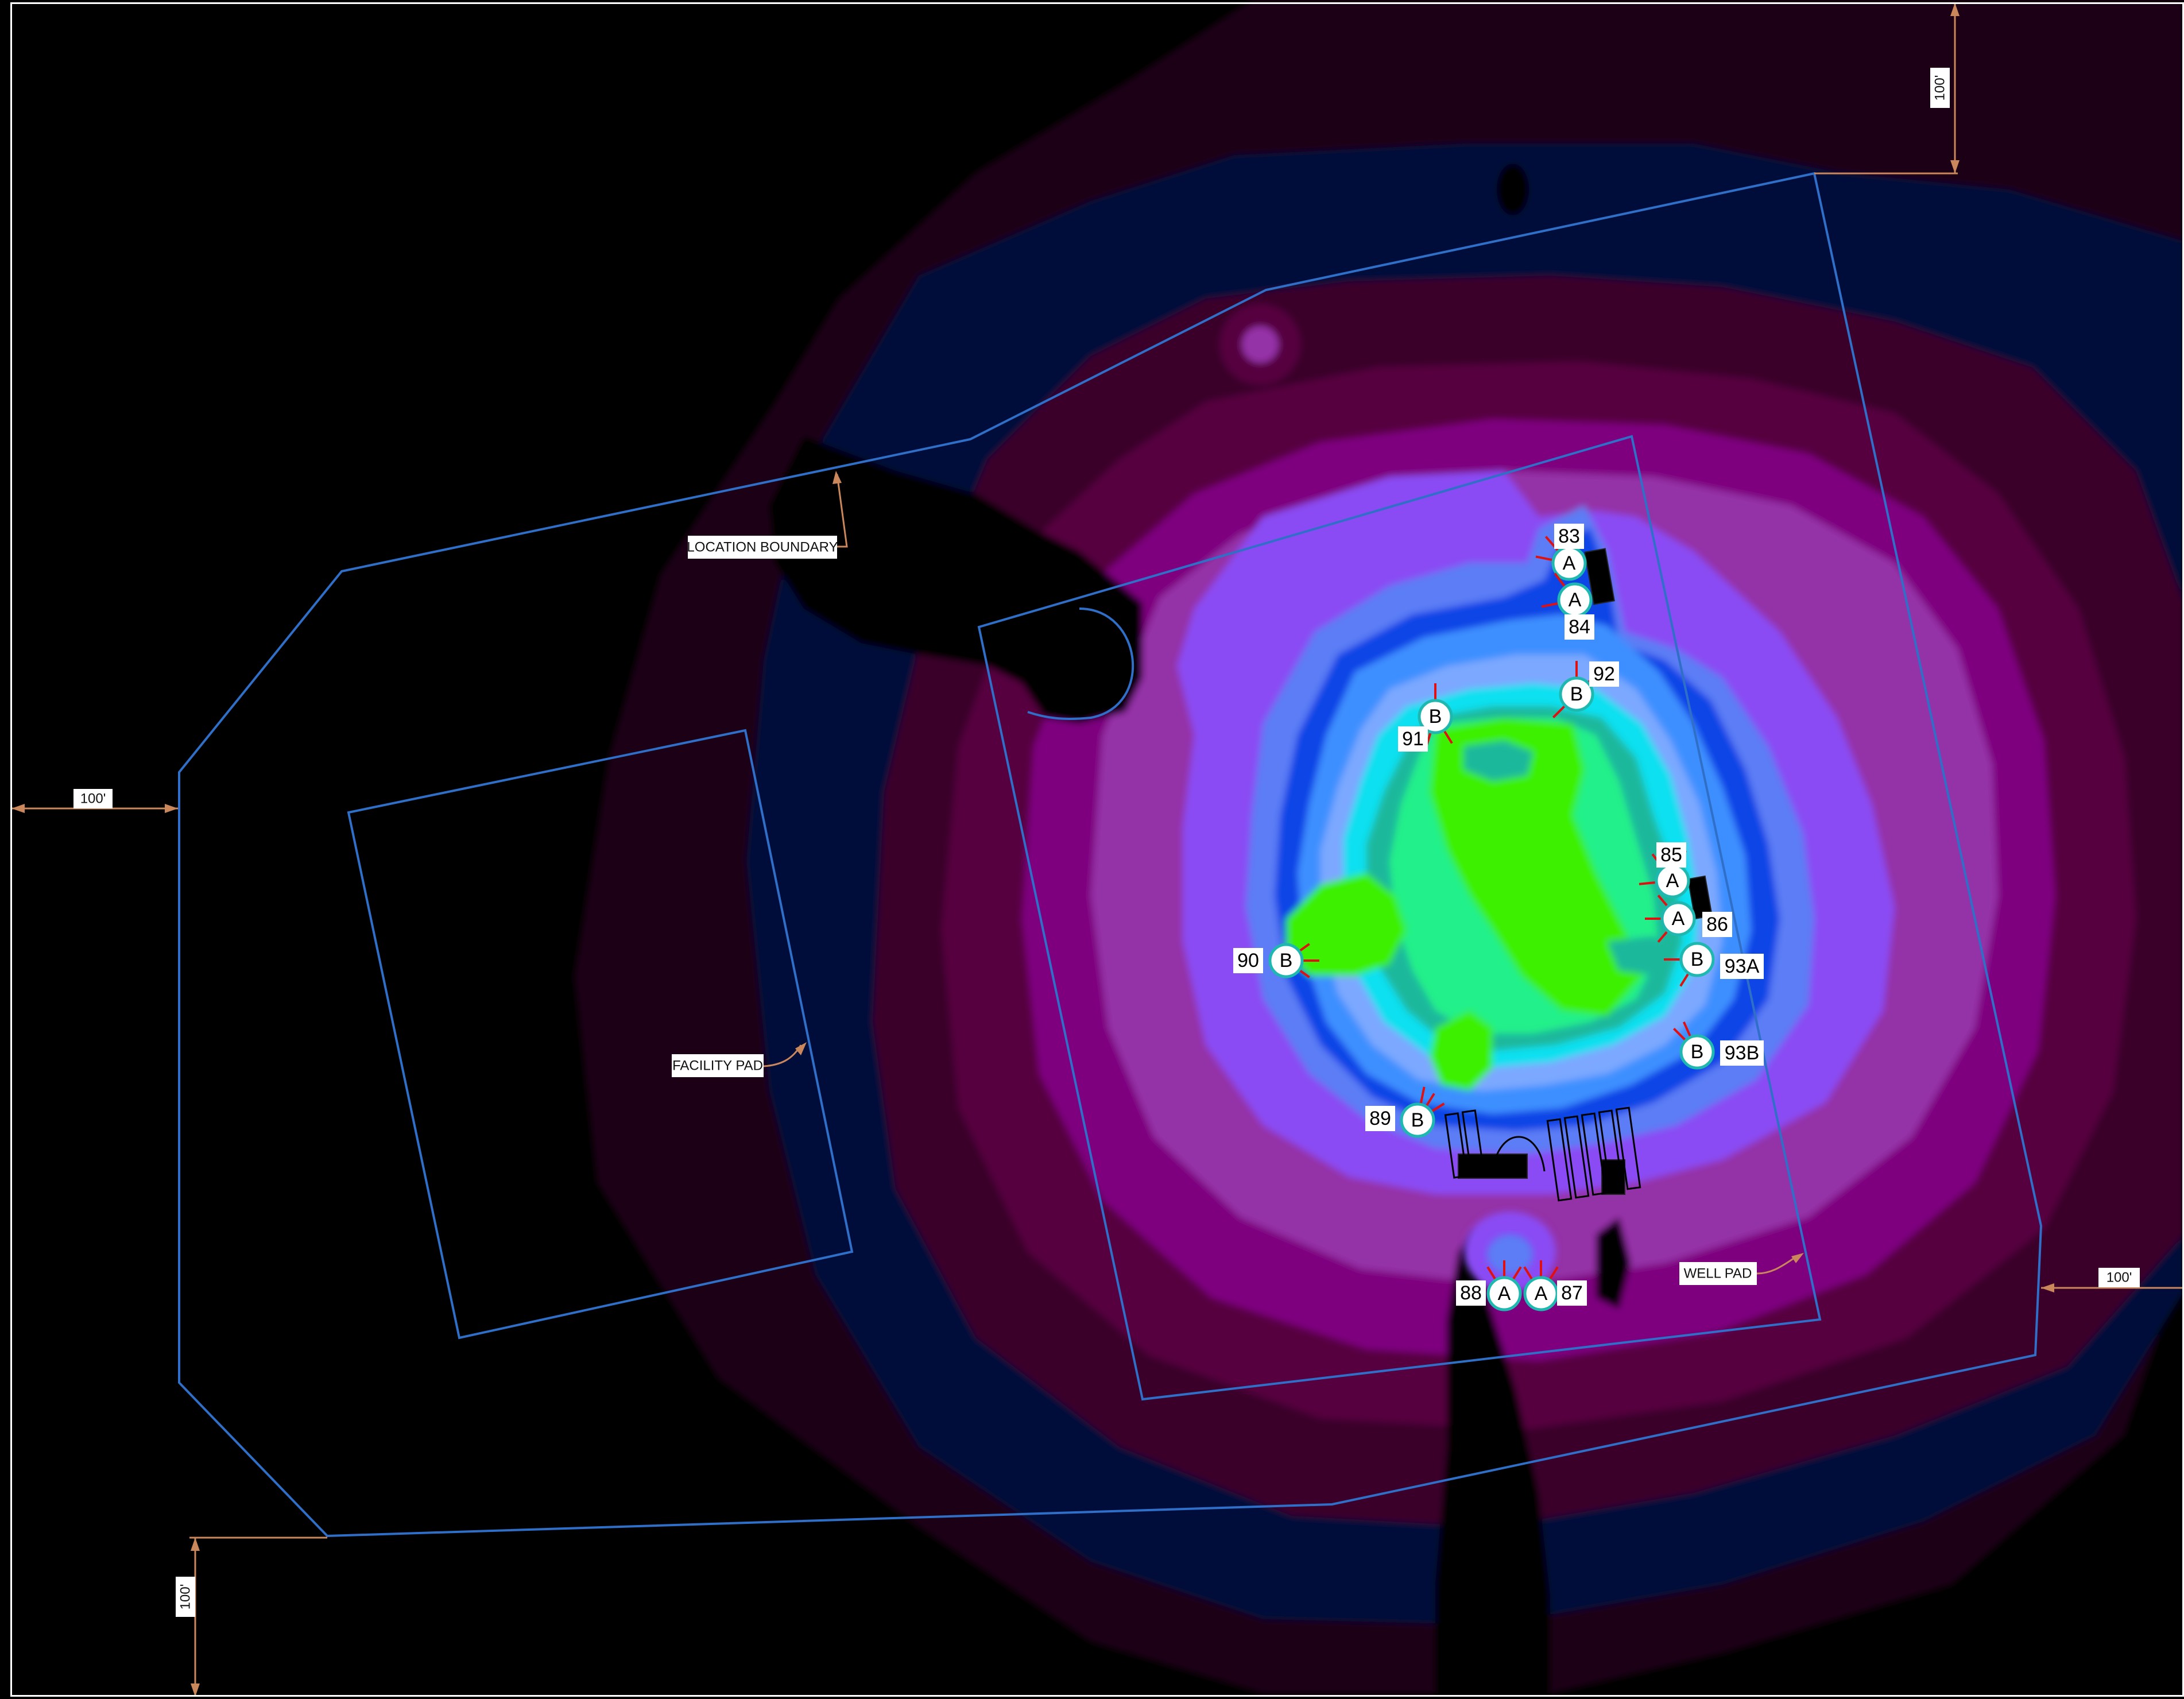 Image resolution: width=2184 pixels, height=1699 pixels. What do you see at coordinates (1260, 344) in the screenshot?
I see `contour-island-north-inner` at bounding box center [1260, 344].